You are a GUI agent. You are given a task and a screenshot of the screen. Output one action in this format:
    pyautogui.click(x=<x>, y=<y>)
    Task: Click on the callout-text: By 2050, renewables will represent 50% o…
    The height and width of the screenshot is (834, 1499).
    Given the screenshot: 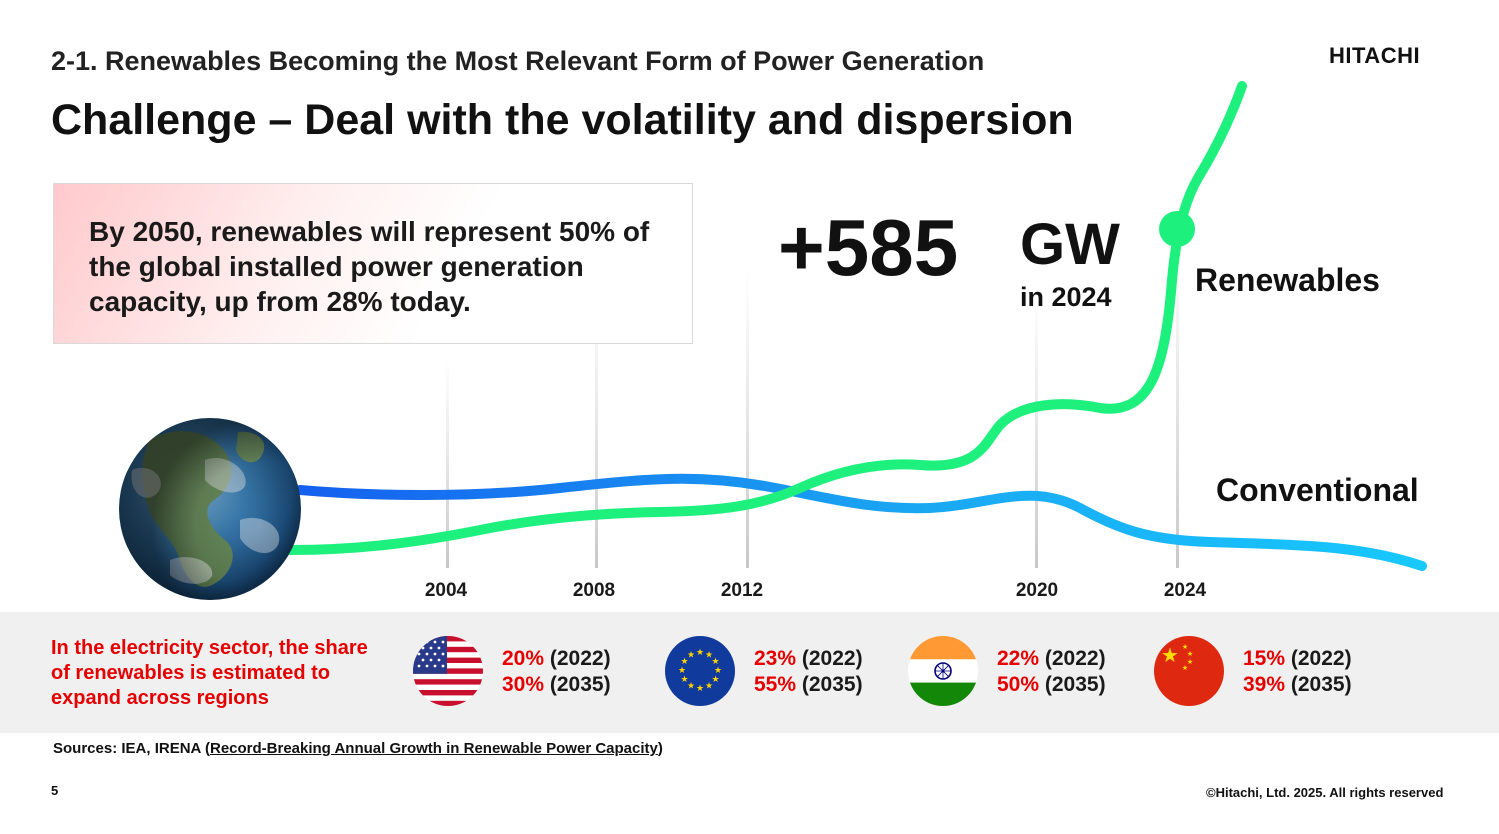 What is the action you would take?
    pyautogui.click(x=369, y=266)
    